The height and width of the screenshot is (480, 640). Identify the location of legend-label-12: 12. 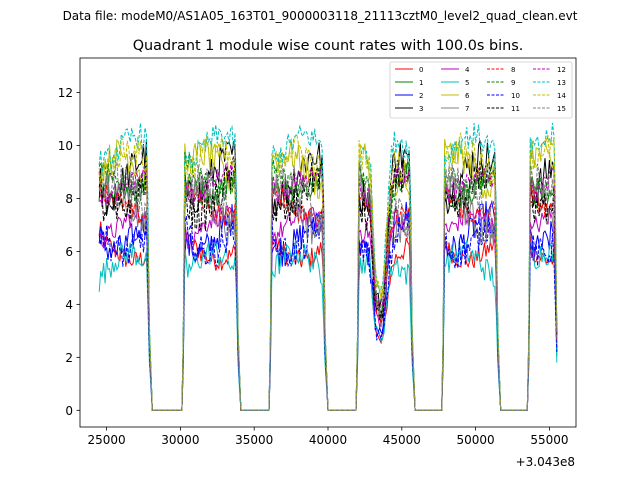
(561, 70).